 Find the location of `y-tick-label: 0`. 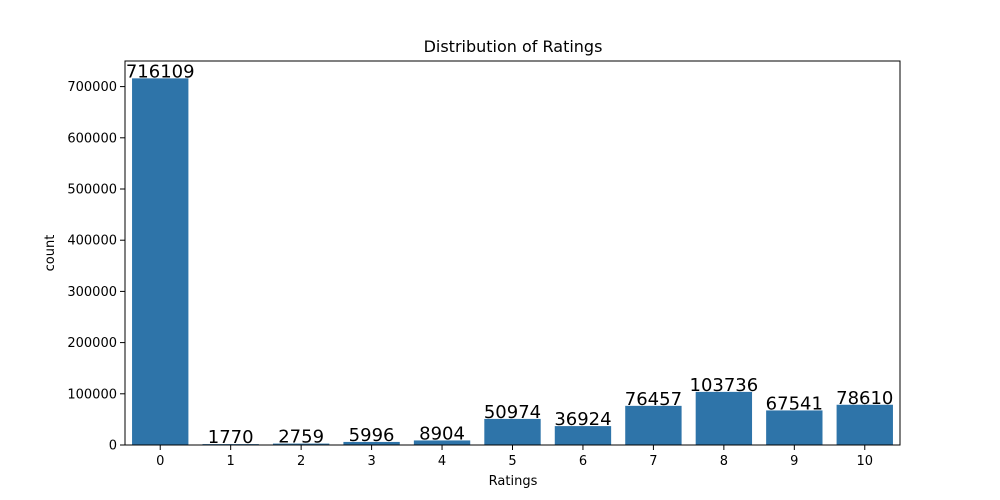

y-tick-label: 0 is located at coordinates (113, 446).